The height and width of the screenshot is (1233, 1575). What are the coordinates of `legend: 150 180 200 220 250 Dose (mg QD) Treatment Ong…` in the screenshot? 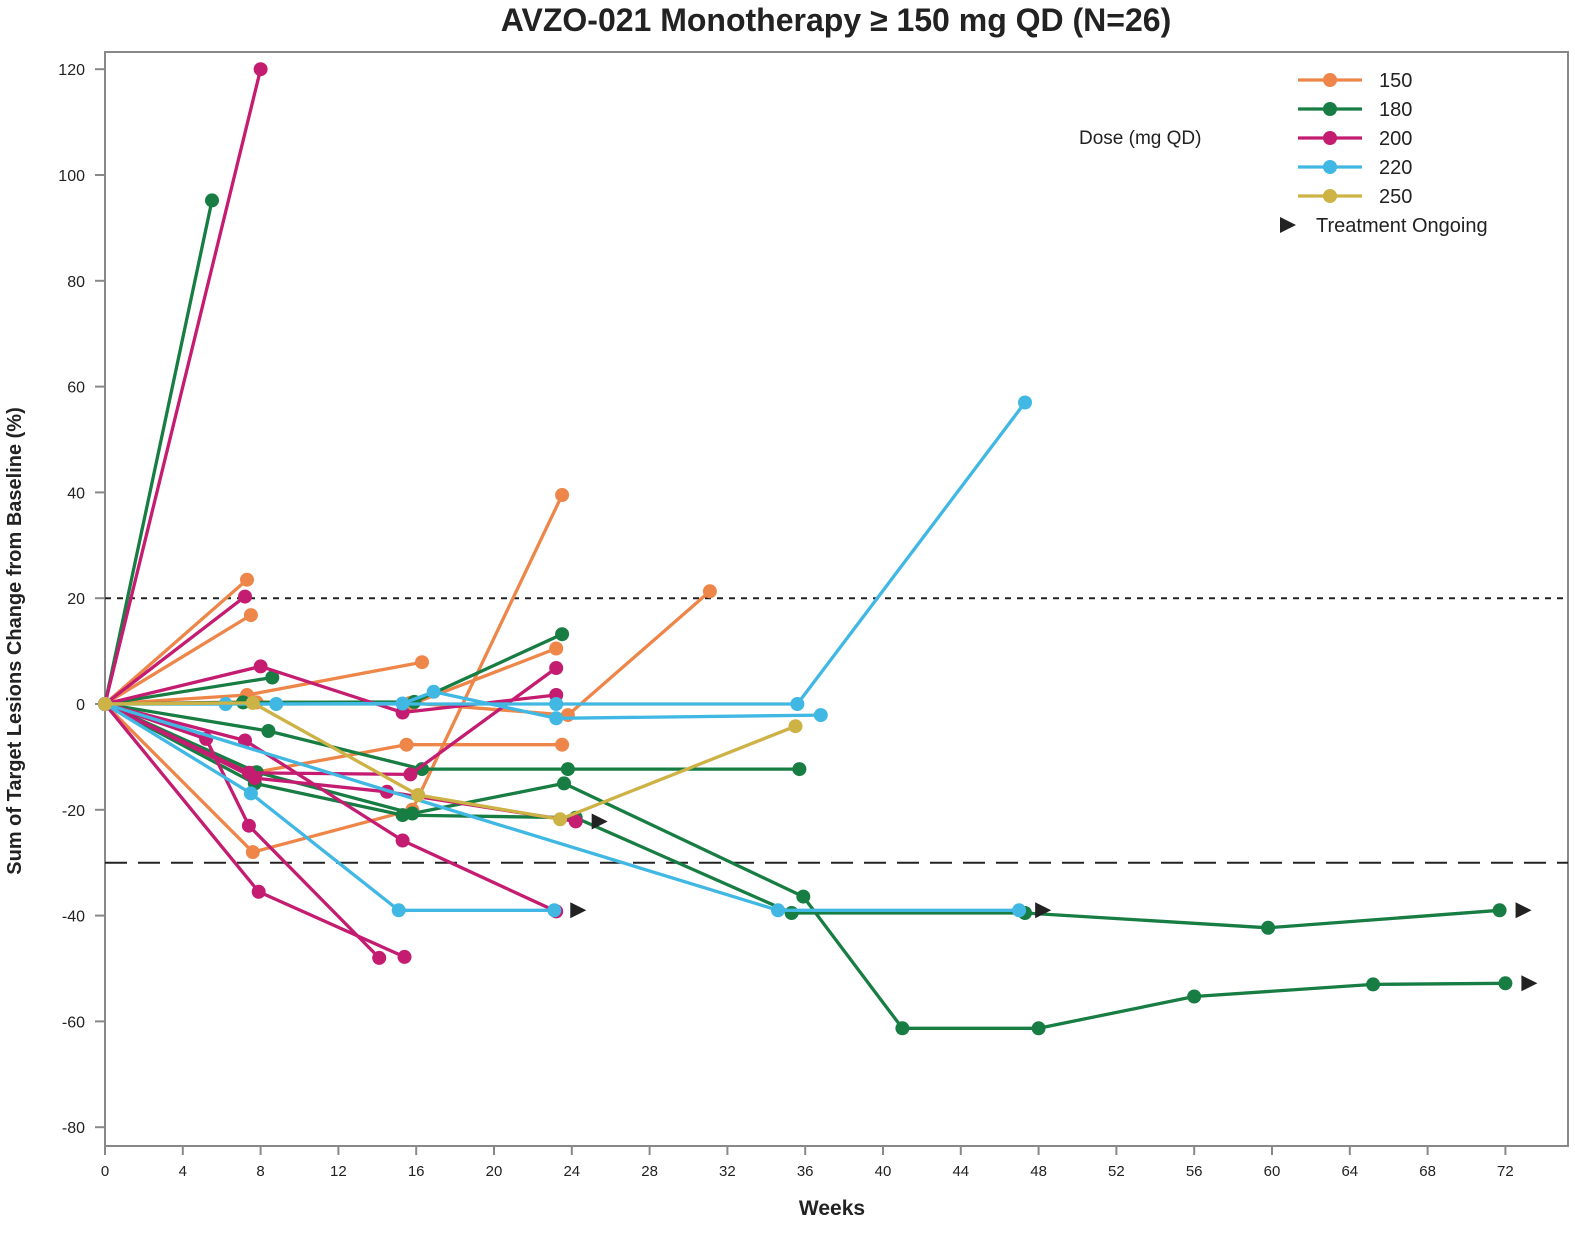 It's located at (1283, 153).